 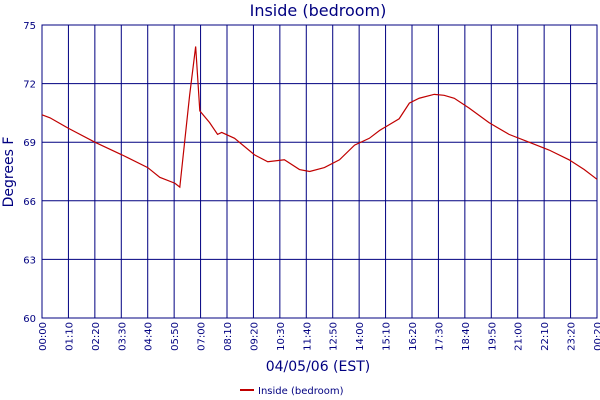 I want to click on x-tick-label: 16:20, so click(x=413, y=336).